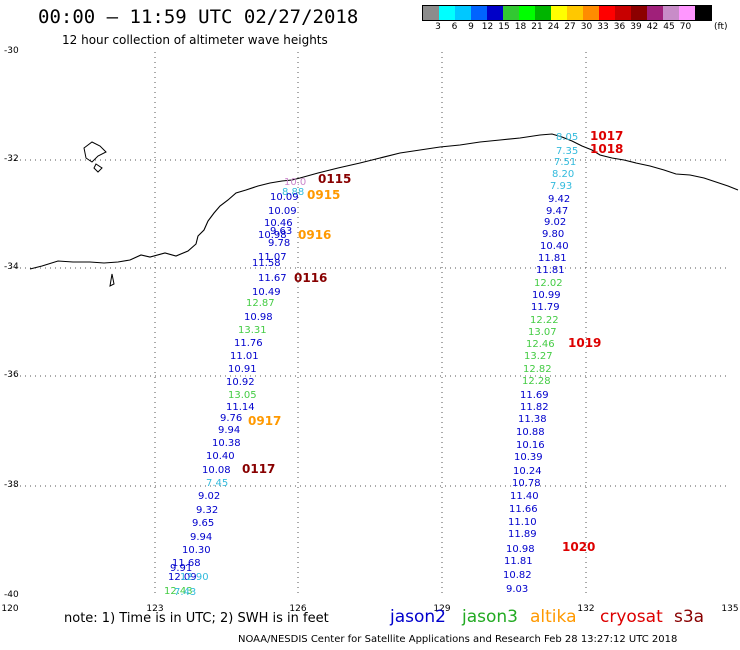 This screenshot has width=740, height=650. Describe the element at coordinates (607, 149) in the screenshot. I see `track-time-label: 1018` at that location.